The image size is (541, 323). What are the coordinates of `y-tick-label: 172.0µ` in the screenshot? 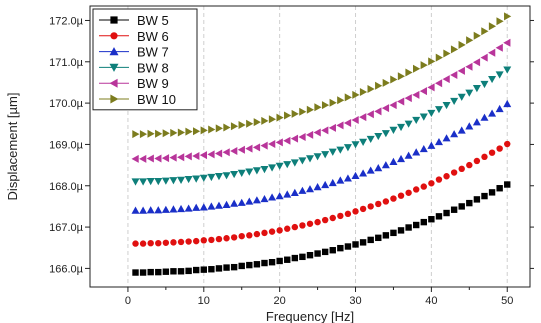 It's located at (66, 21).